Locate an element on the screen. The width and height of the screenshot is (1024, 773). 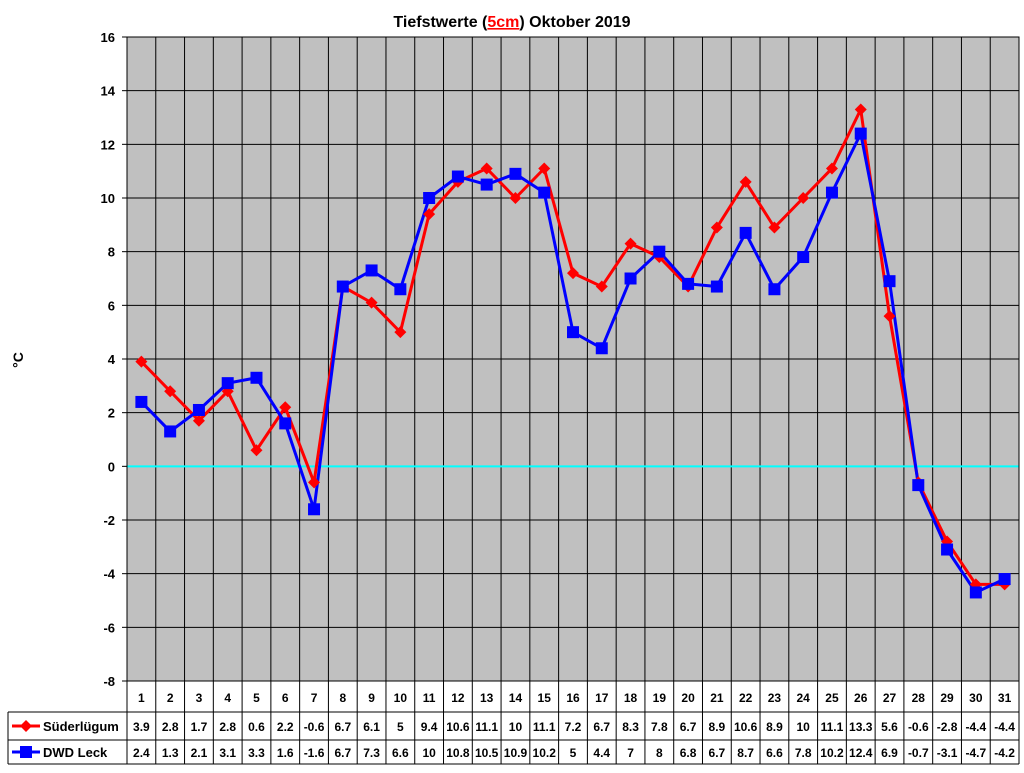
table-cell: 3.1 is located at coordinates (227, 753).